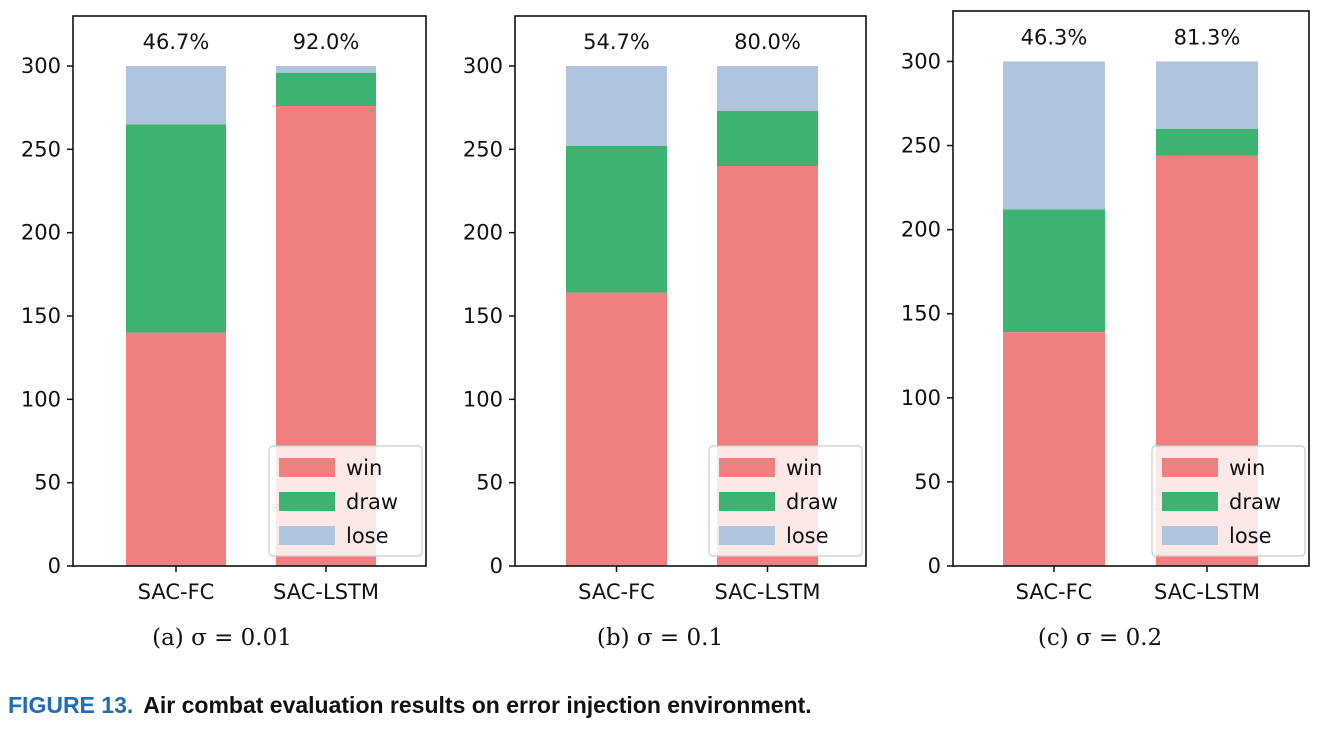 Image resolution: width=1322 pixels, height=730 pixels. What do you see at coordinates (71, 705) in the screenshot?
I see `figure-number: FIGURE 13.` at bounding box center [71, 705].